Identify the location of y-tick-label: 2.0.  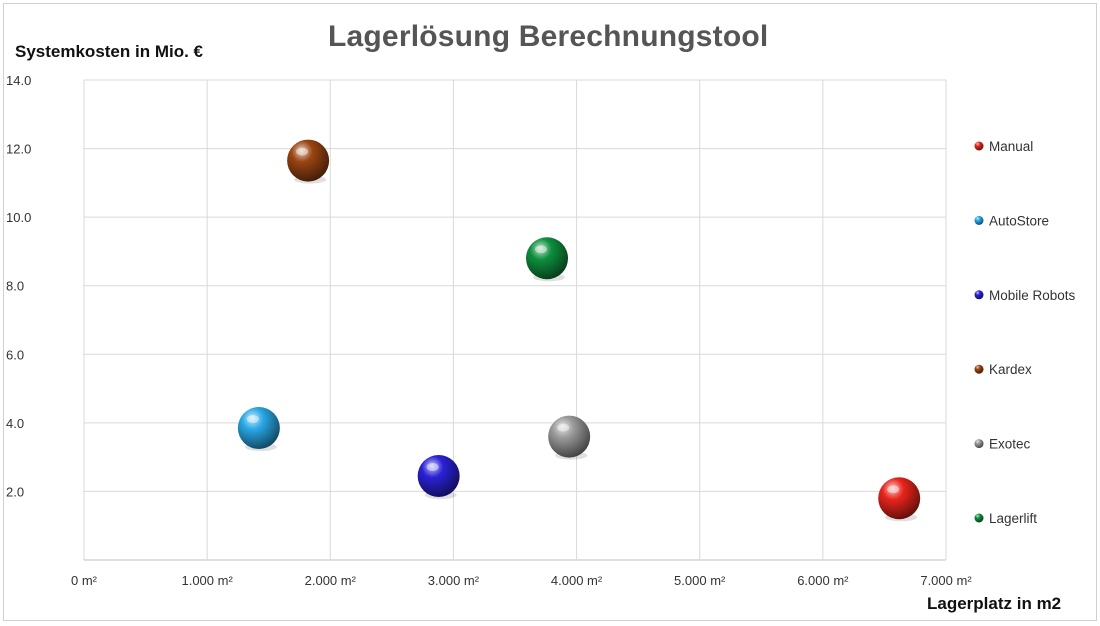
(15, 491).